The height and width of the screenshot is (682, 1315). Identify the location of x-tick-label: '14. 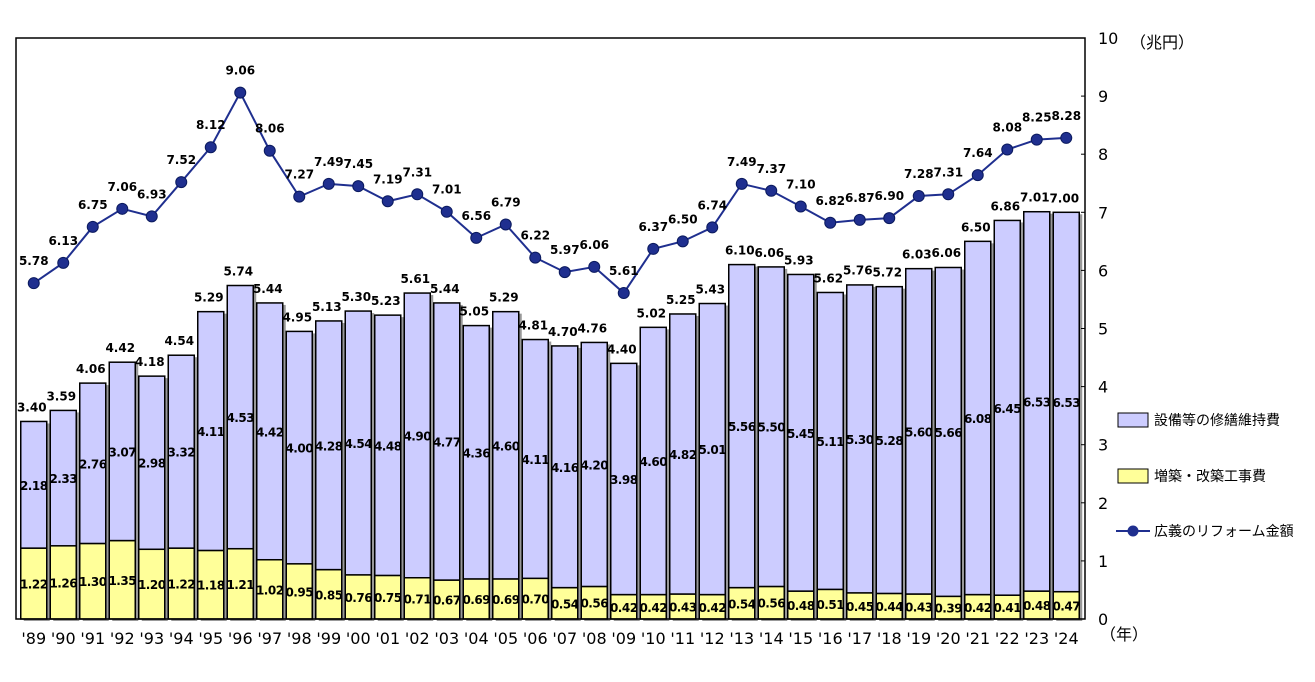
(771, 638).